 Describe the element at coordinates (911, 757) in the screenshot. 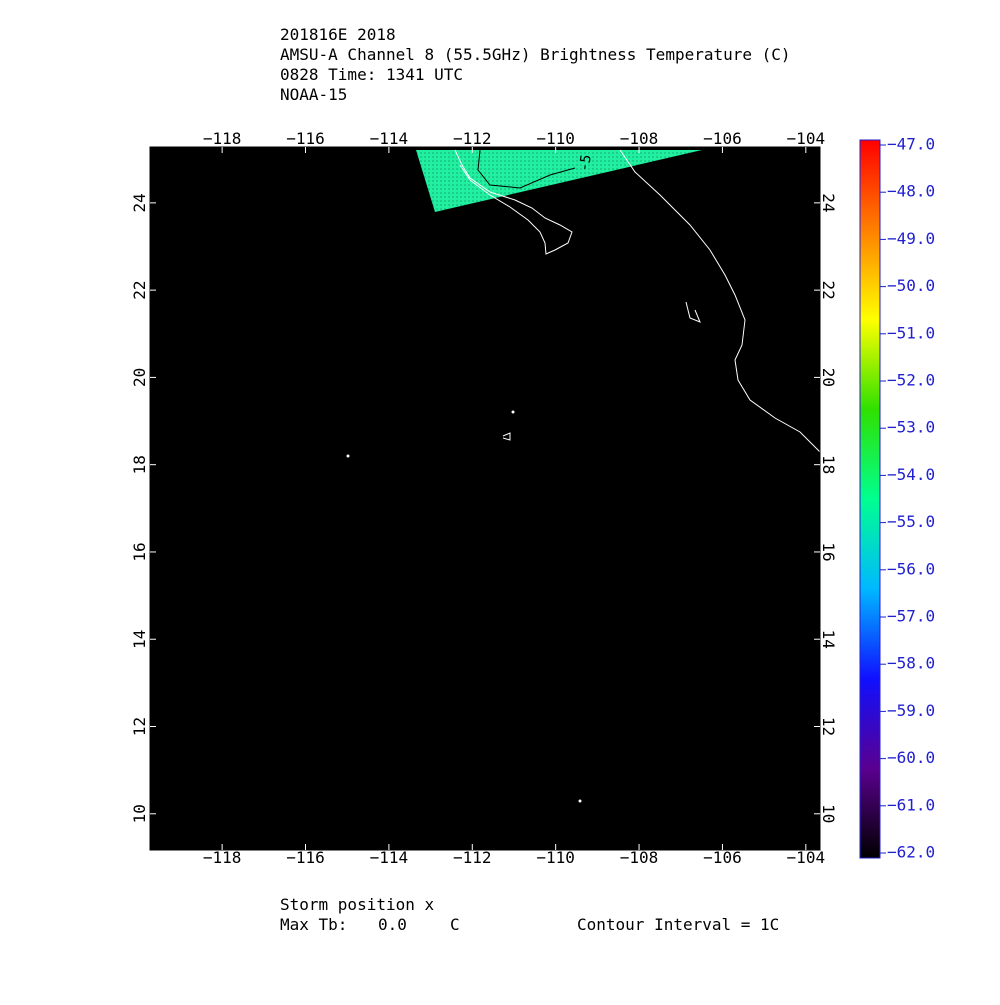

I see `colorbar-tick-label: −60.0` at that location.